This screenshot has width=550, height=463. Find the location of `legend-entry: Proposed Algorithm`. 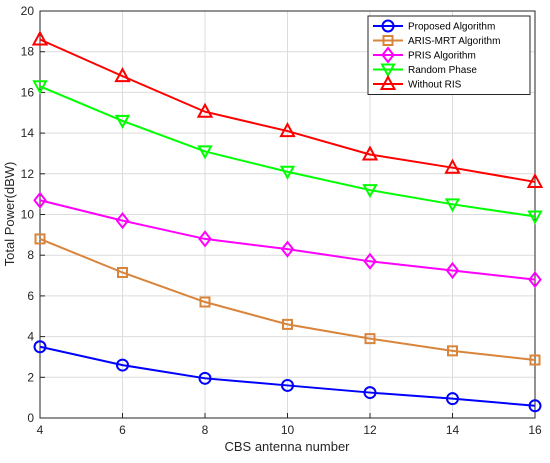

legend-entry: Proposed Algorithm is located at coordinates (434, 26).